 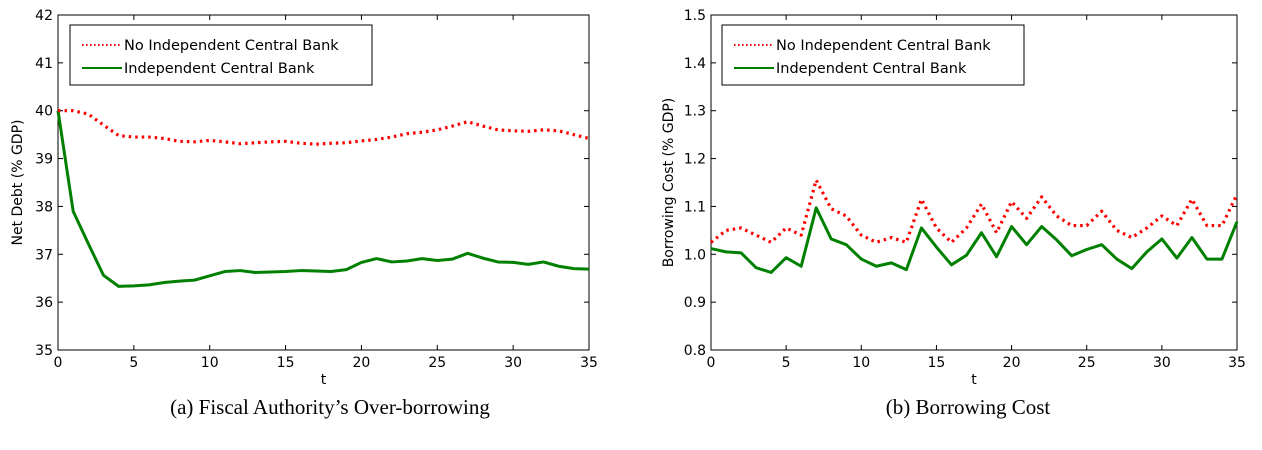 What do you see at coordinates (695, 255) in the screenshot?
I see `y-tick-label: 1.0` at bounding box center [695, 255].